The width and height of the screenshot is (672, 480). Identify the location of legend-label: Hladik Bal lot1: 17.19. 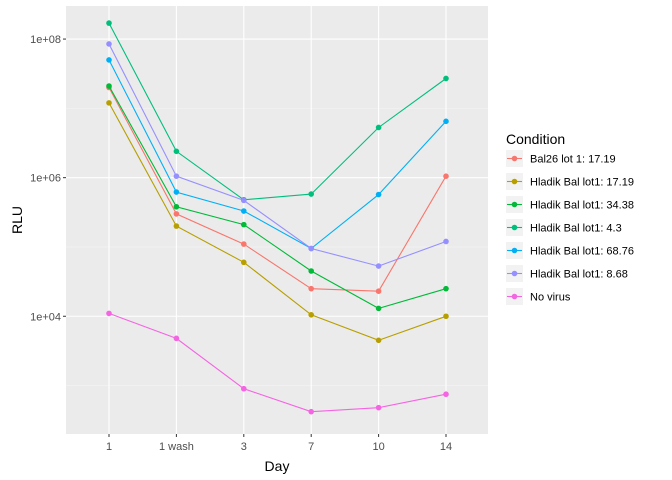
(582, 183).